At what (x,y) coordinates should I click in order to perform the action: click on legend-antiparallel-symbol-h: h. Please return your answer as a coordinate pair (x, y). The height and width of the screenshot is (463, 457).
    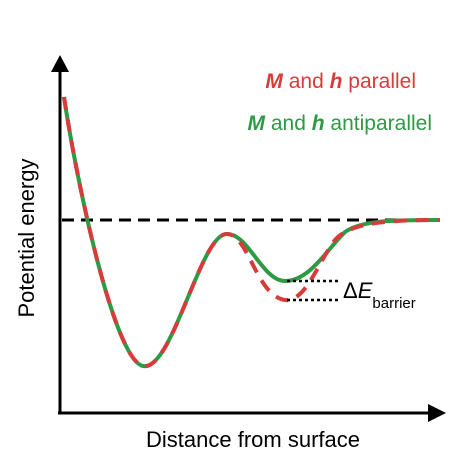
    Looking at the image, I should click on (318, 123).